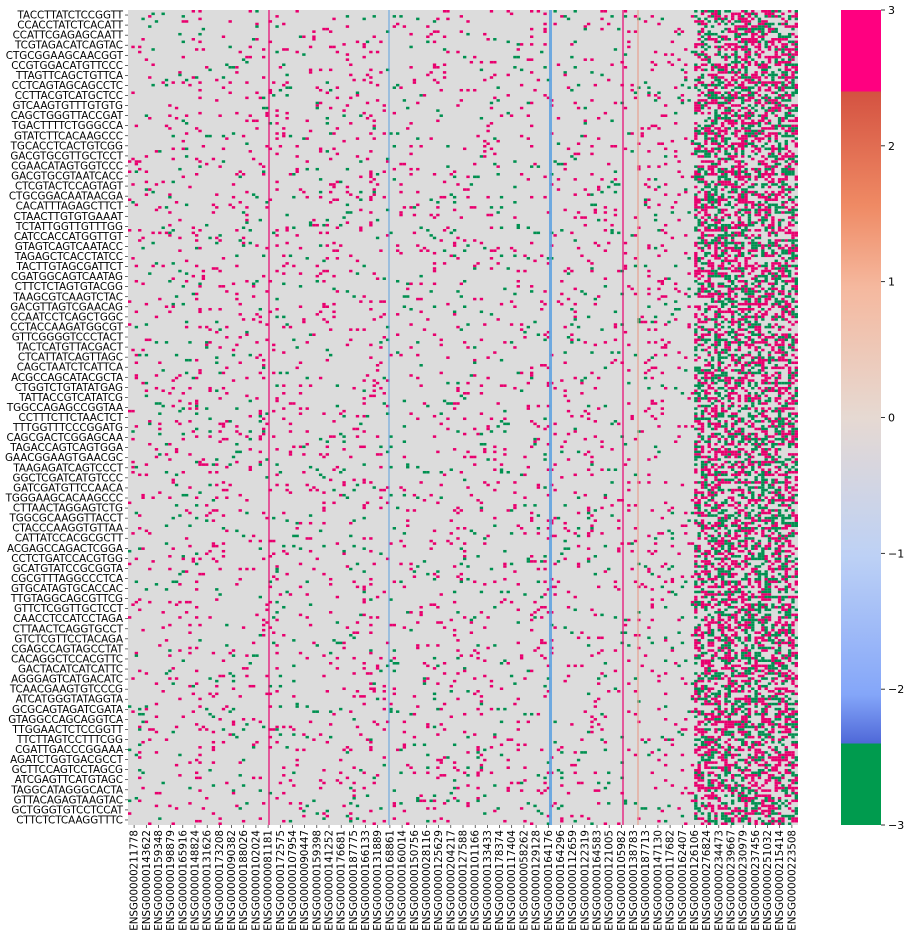 This screenshot has height=942, width=909. Describe the element at coordinates (390, 880) in the screenshot. I see `column-label: ENSG00000168861` at that location.